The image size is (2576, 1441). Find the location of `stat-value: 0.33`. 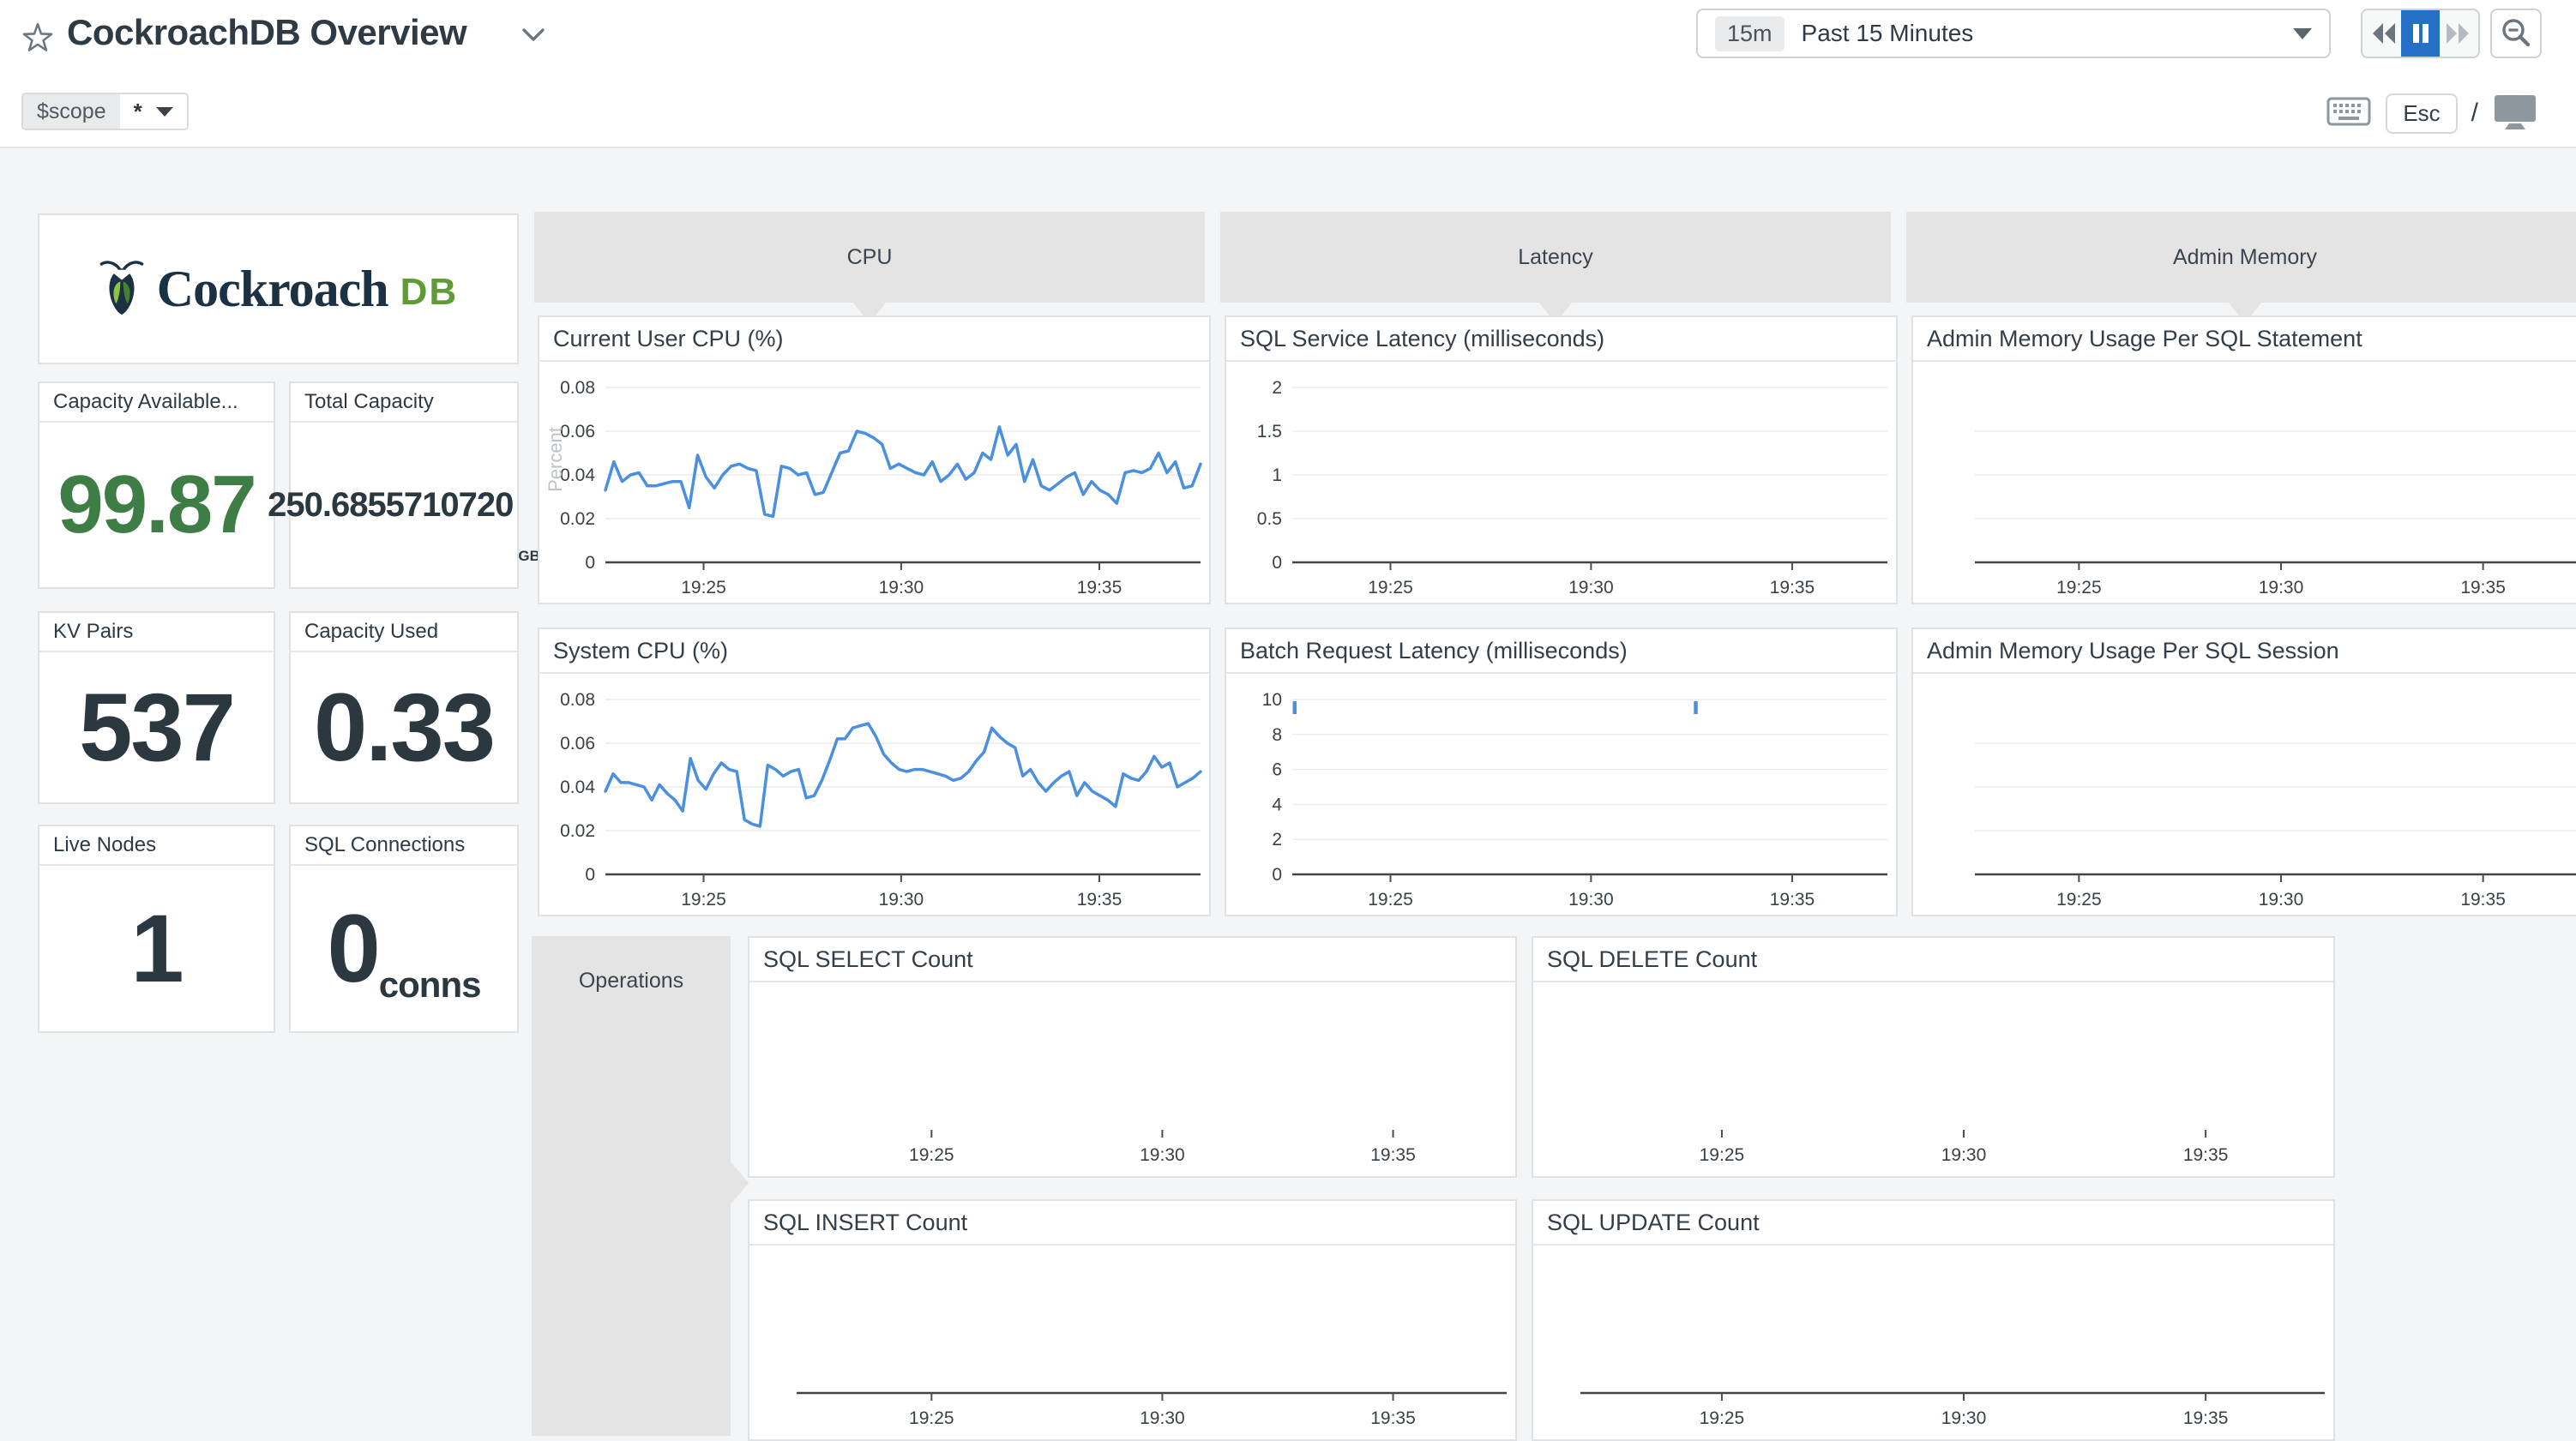

stat-value: 0.33 is located at coordinates (405, 727).